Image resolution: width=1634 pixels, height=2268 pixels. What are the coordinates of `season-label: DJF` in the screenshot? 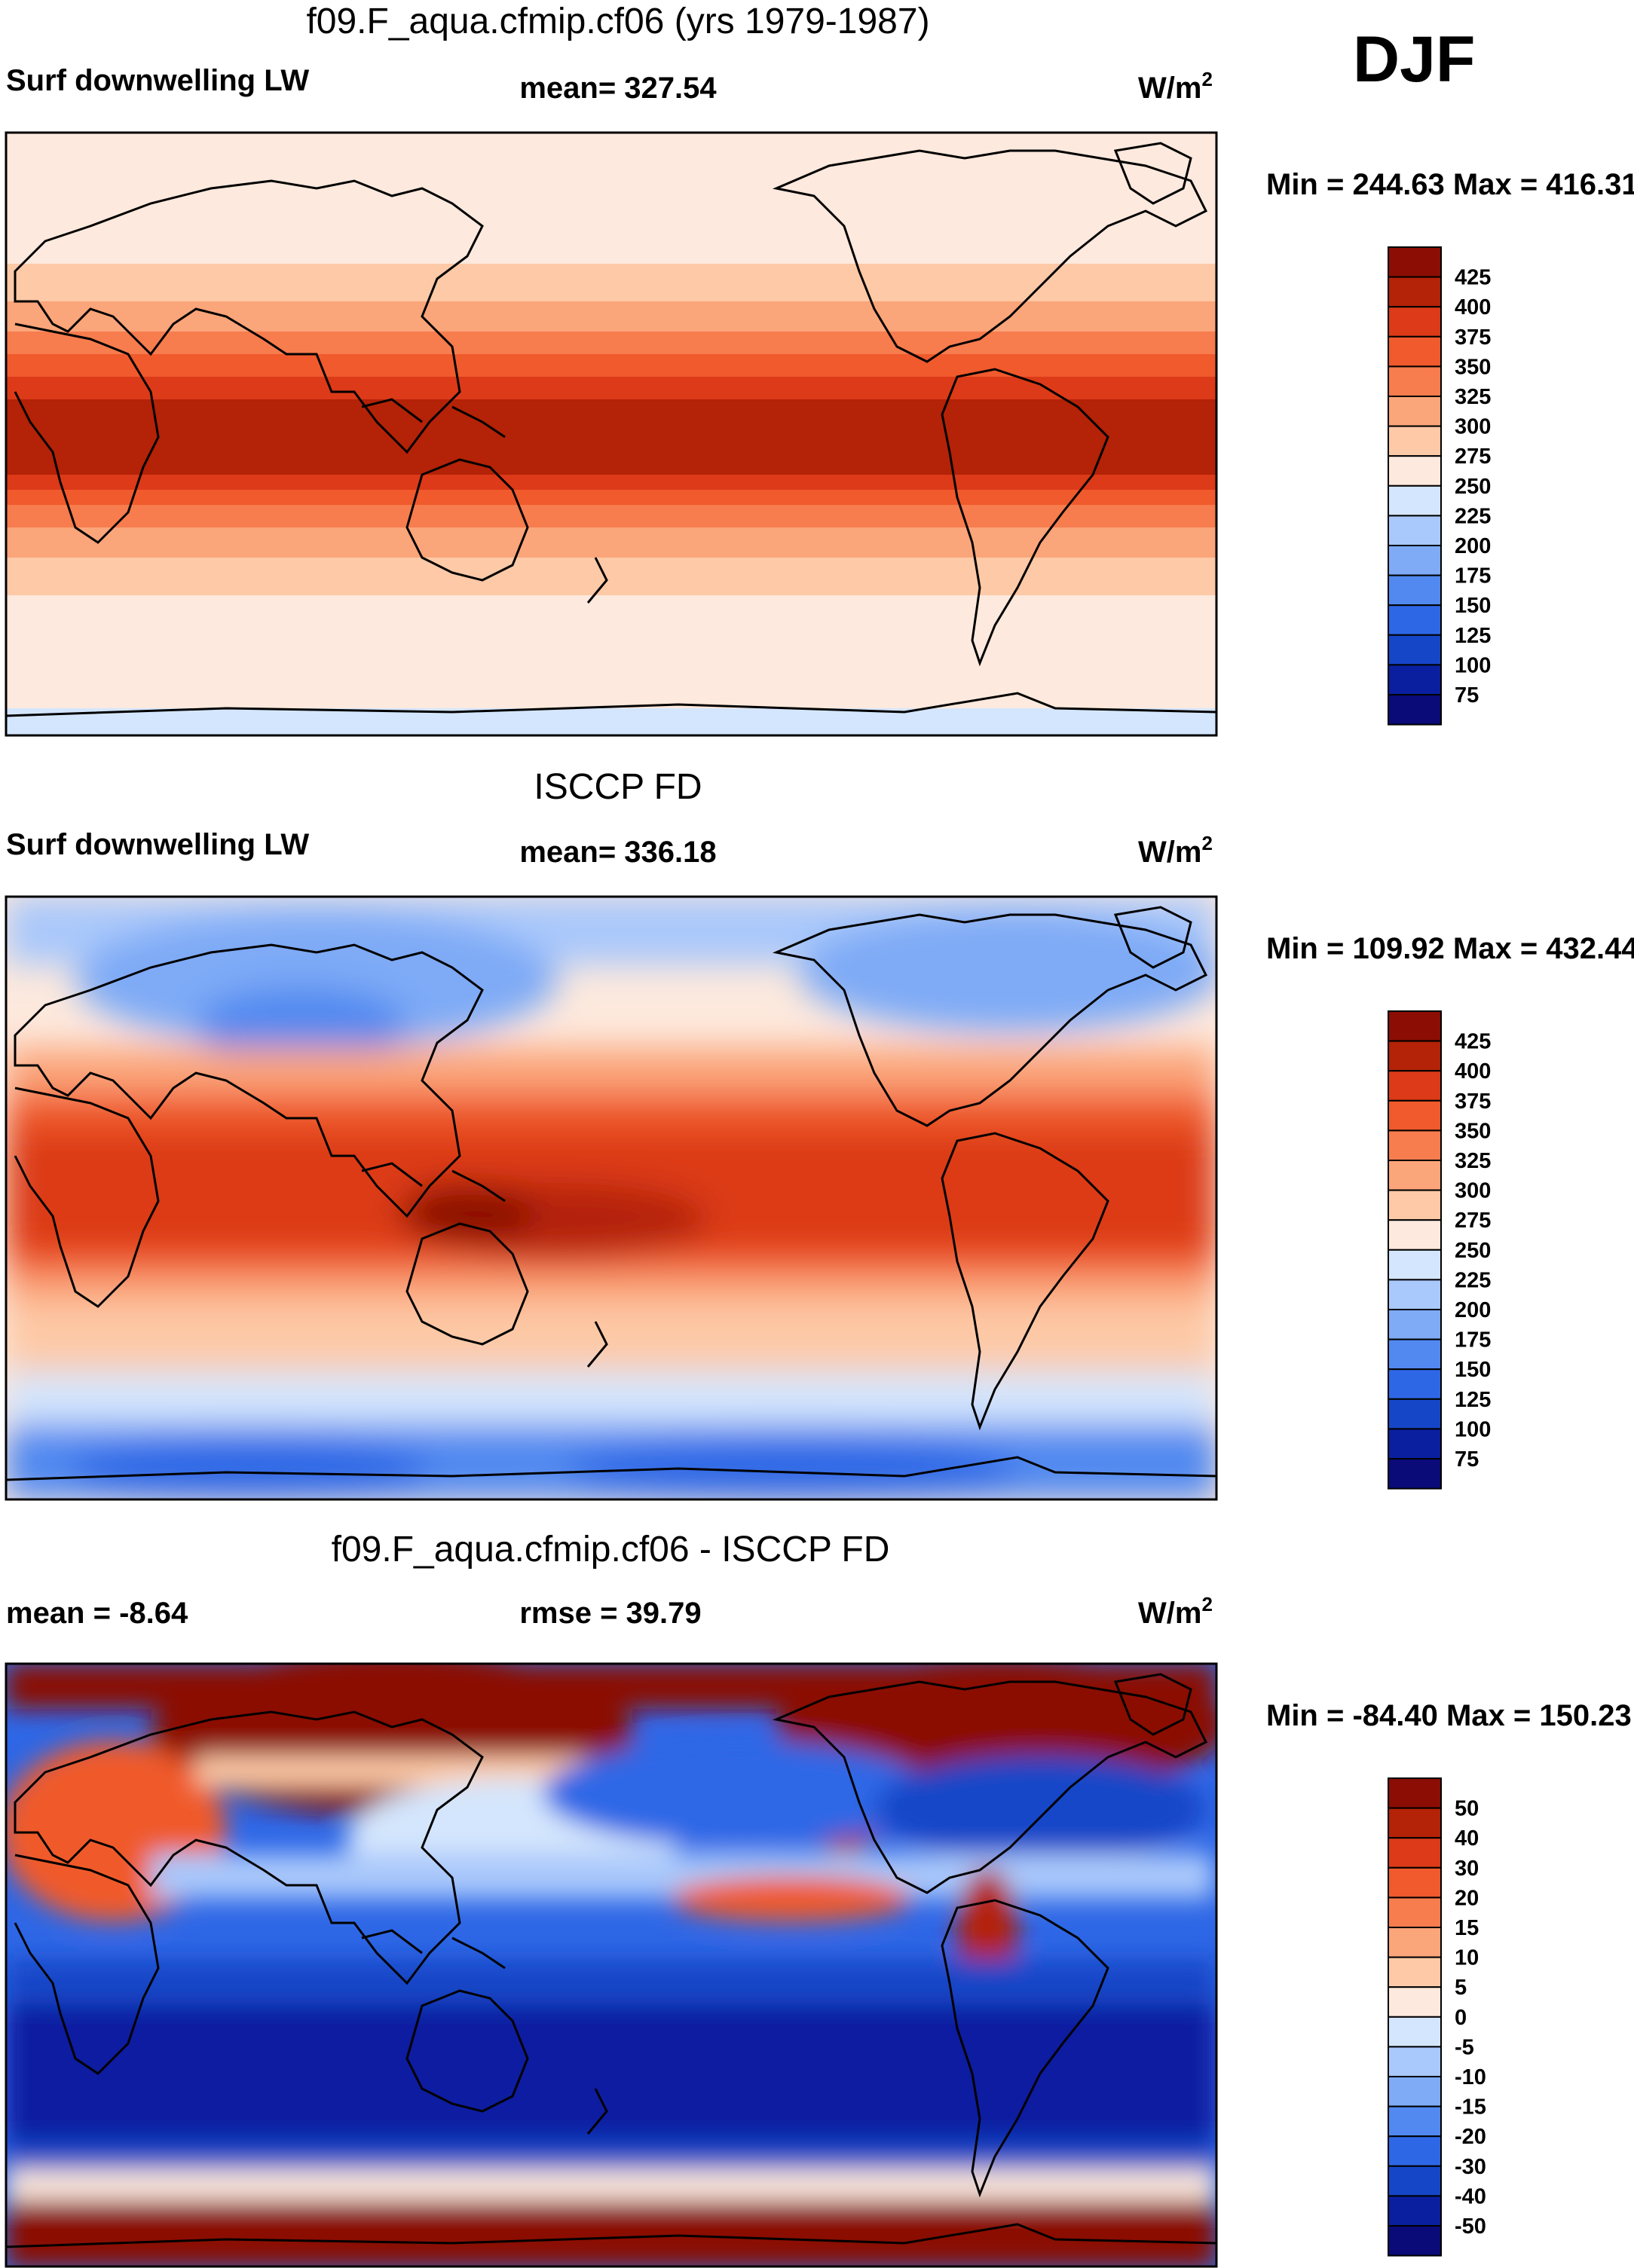 It's located at (1414, 59).